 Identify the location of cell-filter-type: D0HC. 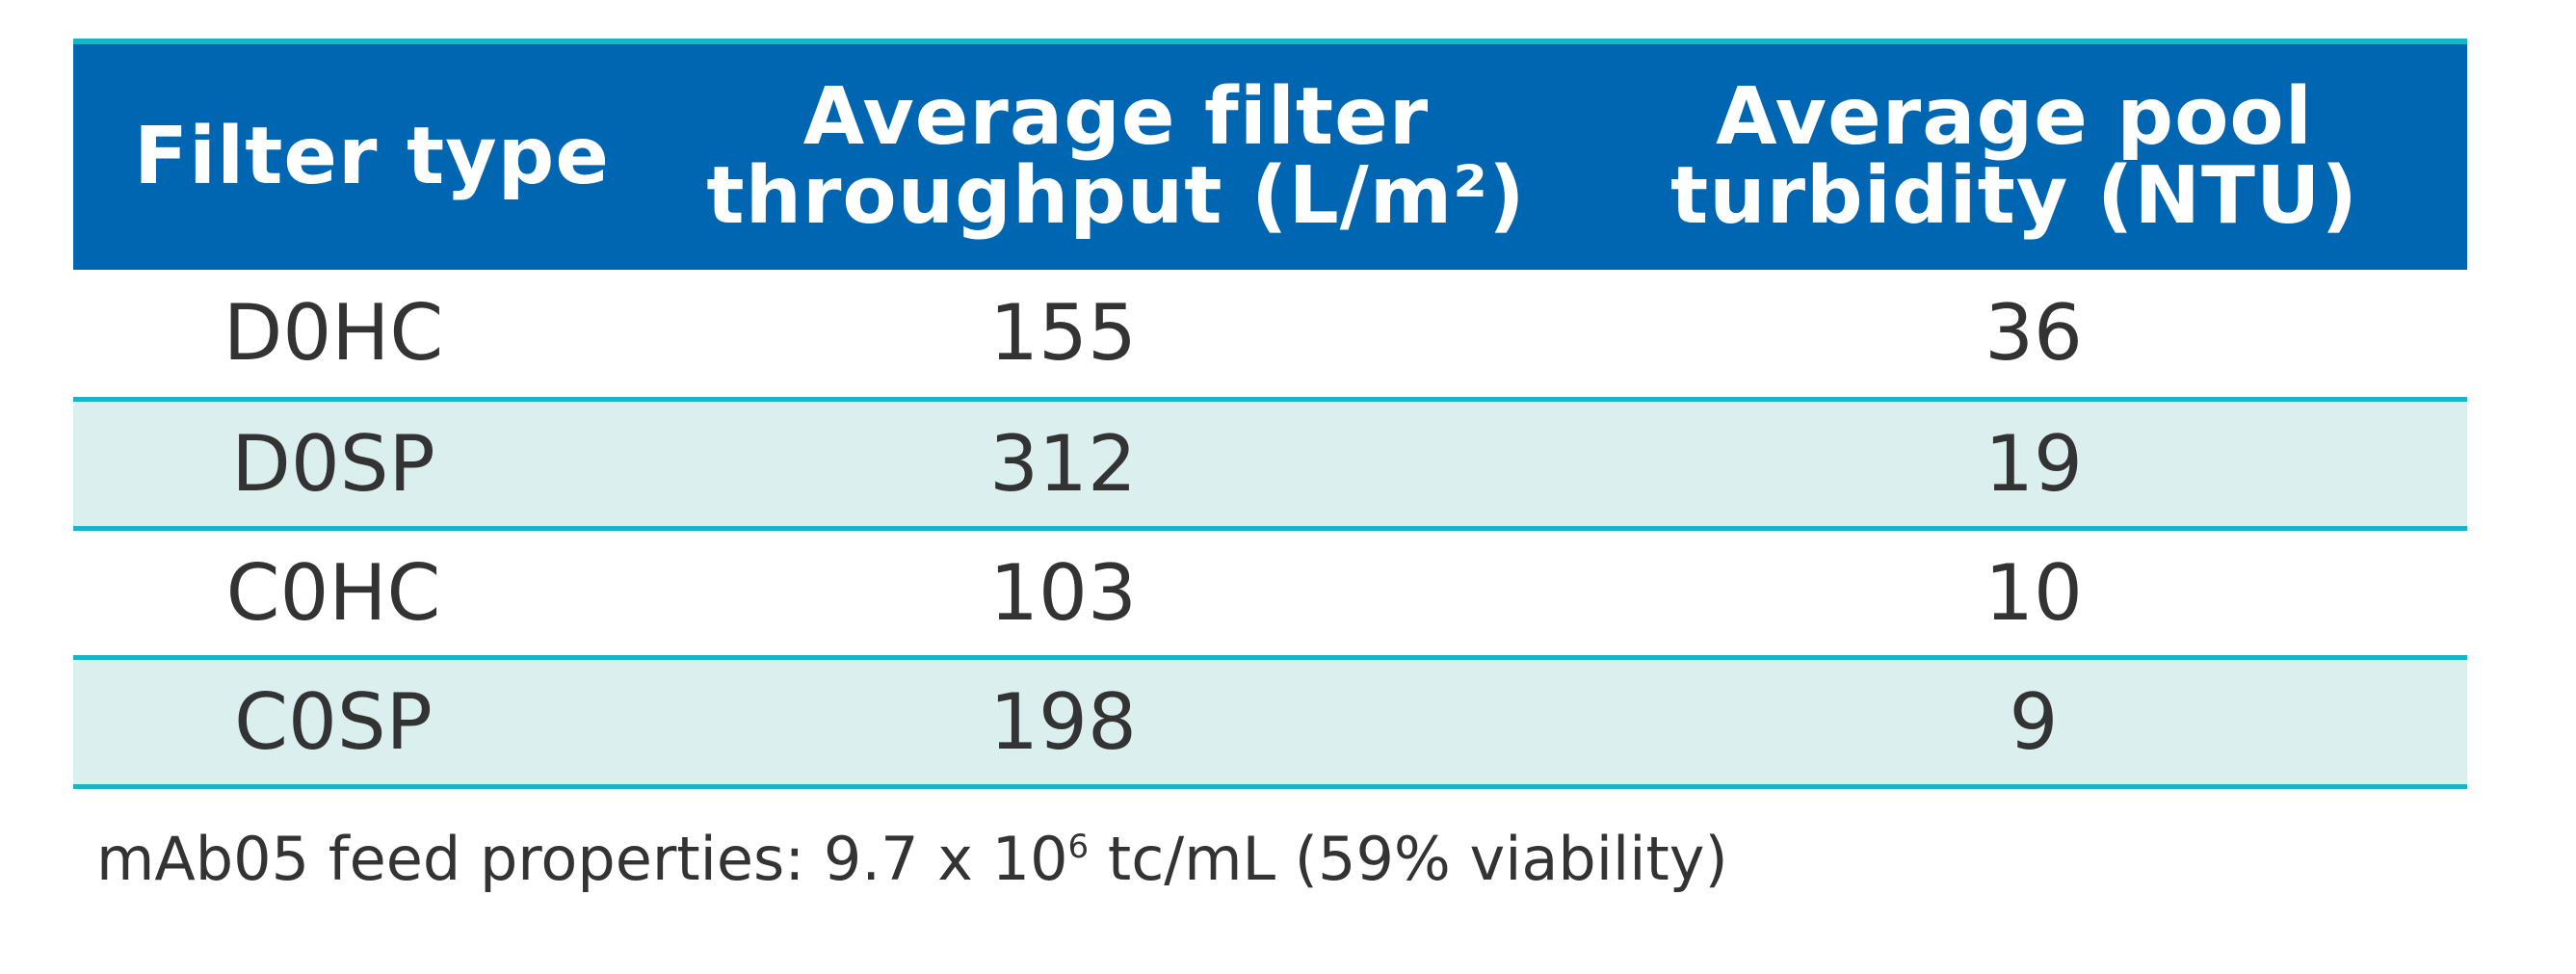
(333, 334).